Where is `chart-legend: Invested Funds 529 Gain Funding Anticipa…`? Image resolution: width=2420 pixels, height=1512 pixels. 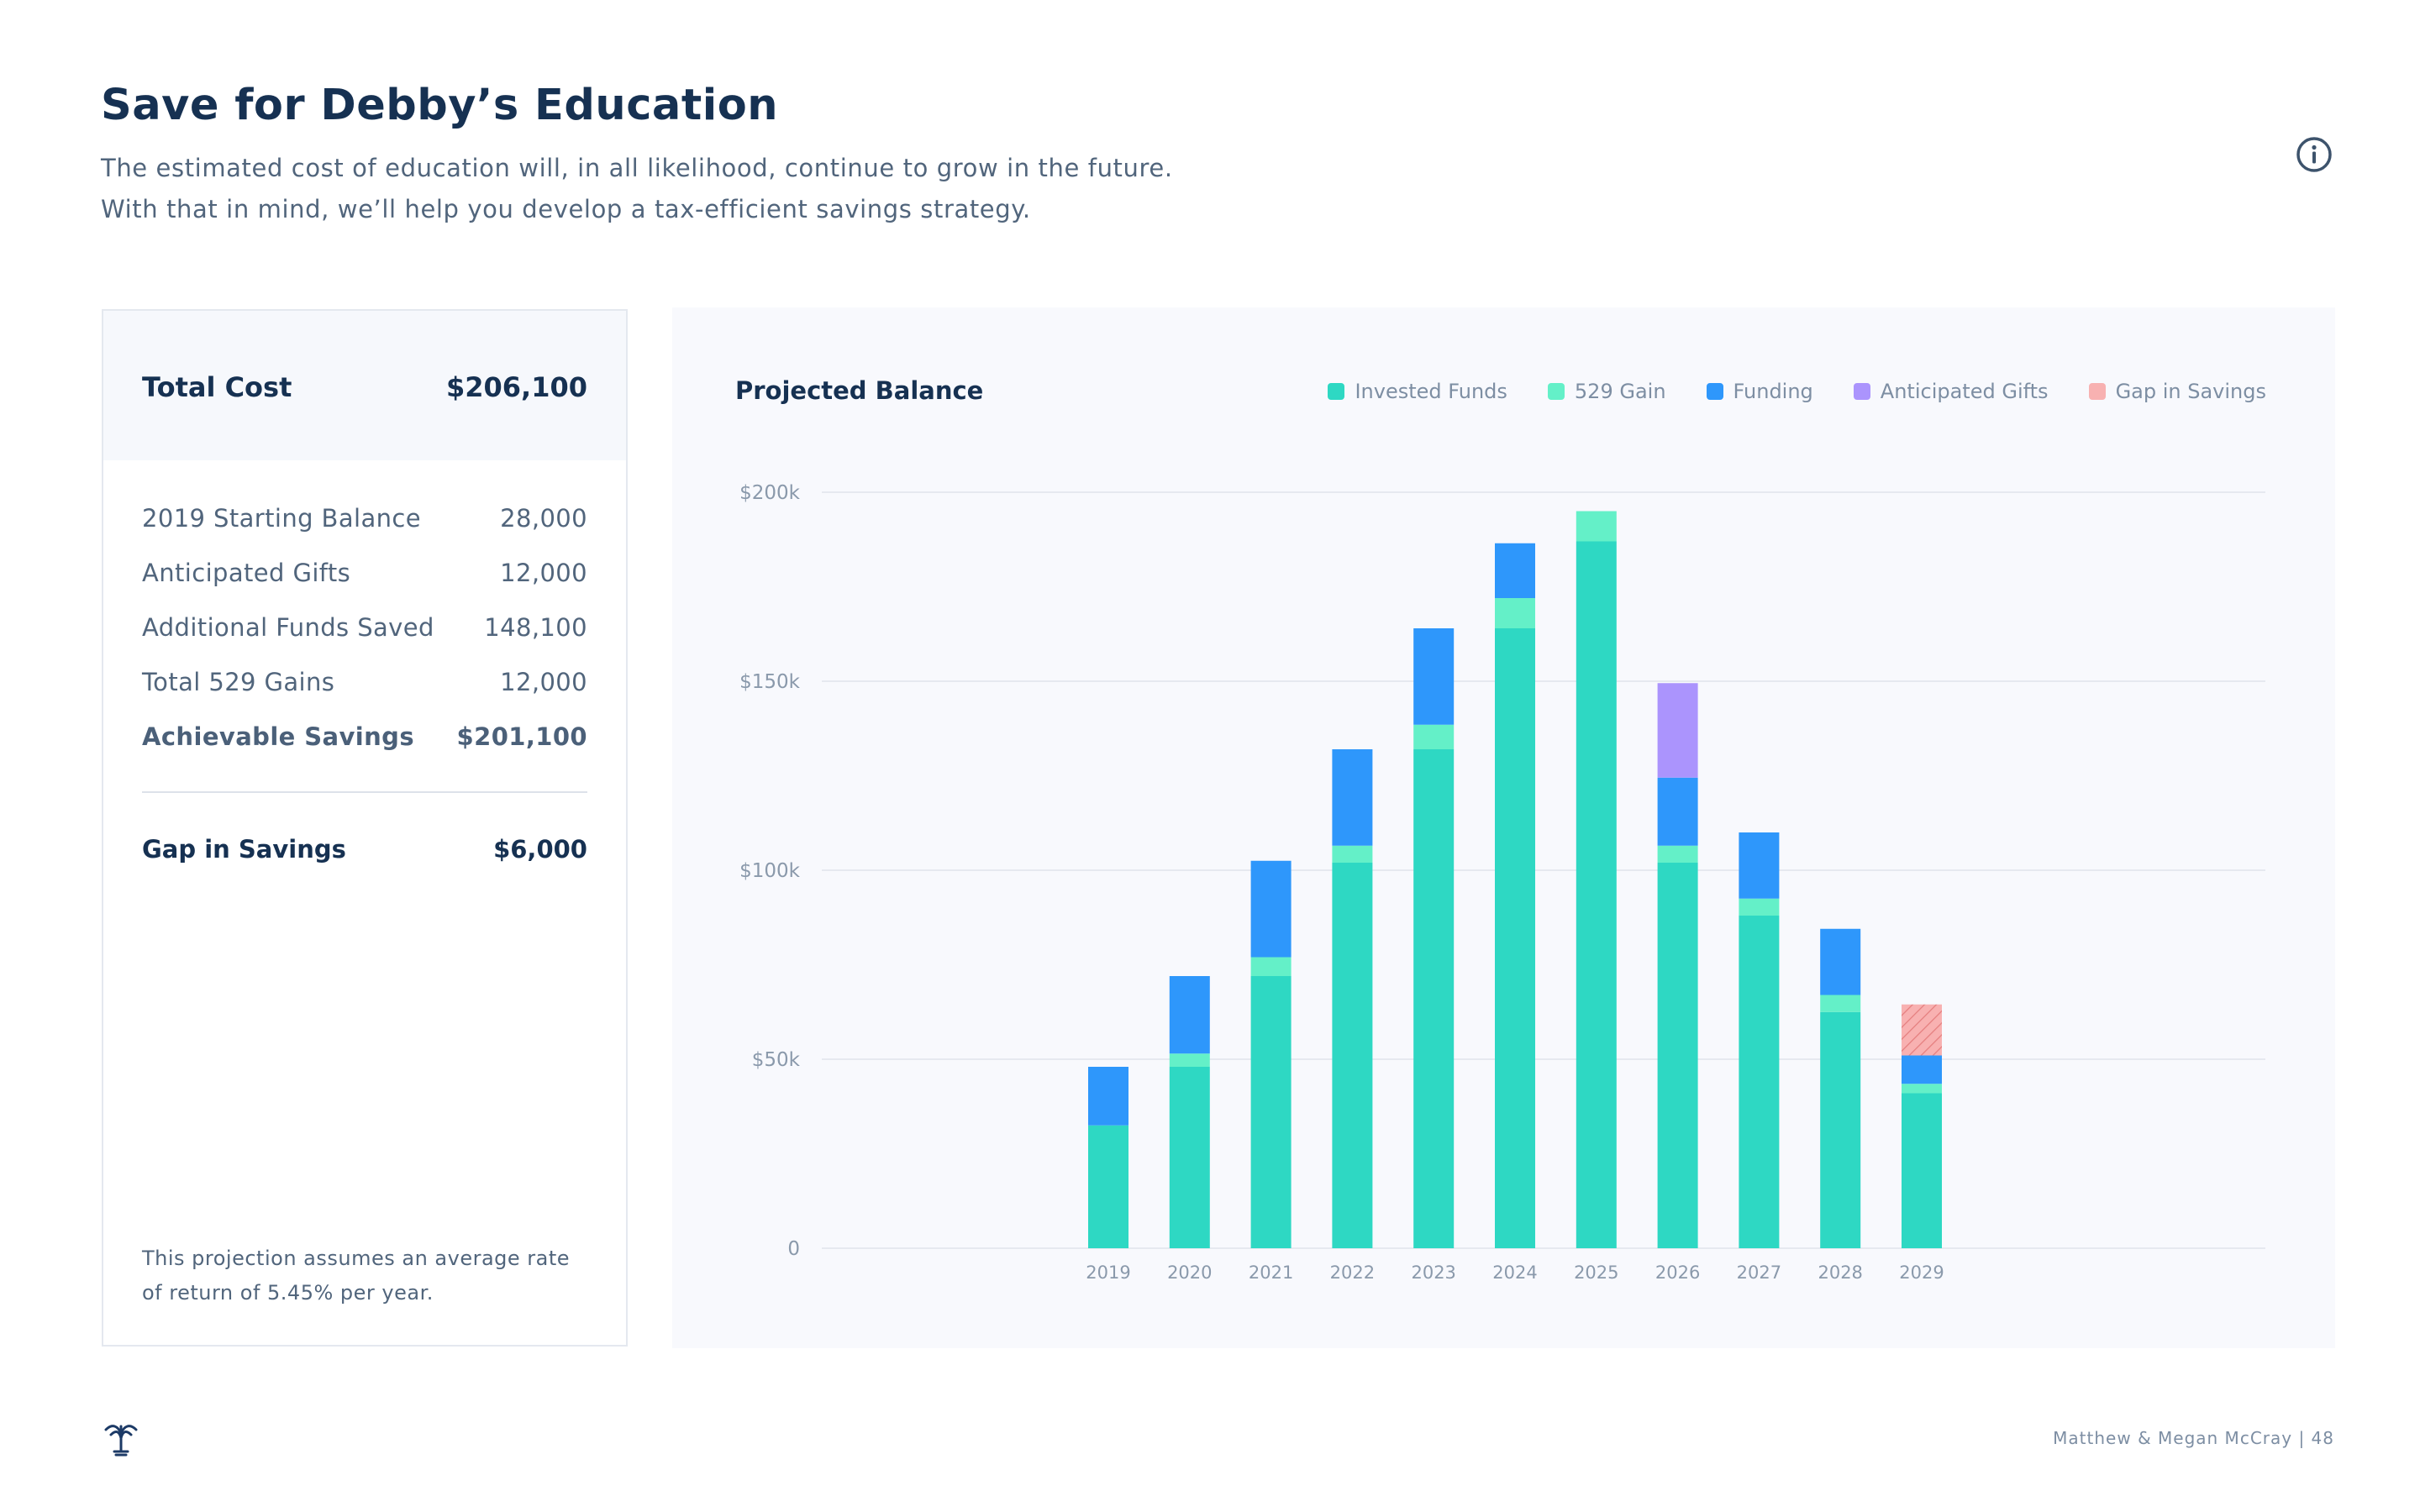
chart-legend: Invested Funds 529 Gain Funding Anticipa… is located at coordinates (1797, 391).